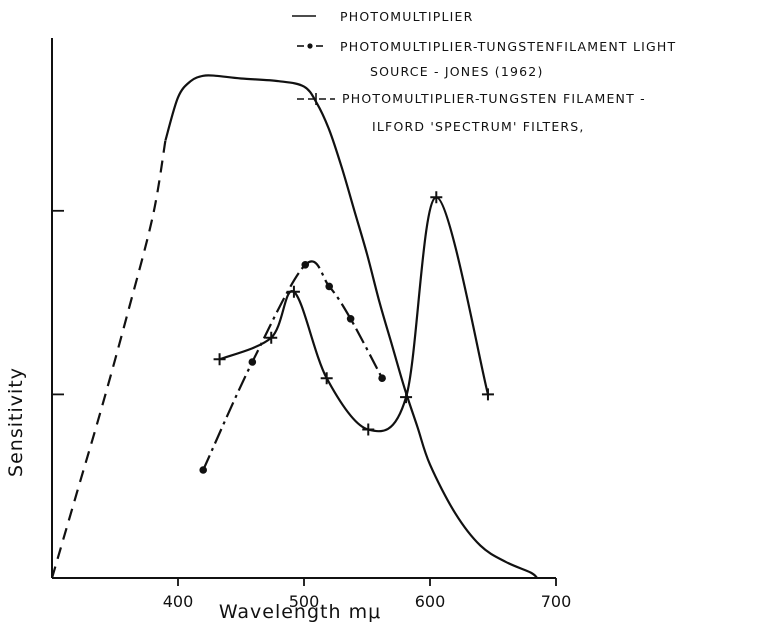 This screenshot has width=768, height=634. What do you see at coordinates (556, 601) in the screenshot?
I see `x-tick-label: 700` at bounding box center [556, 601].